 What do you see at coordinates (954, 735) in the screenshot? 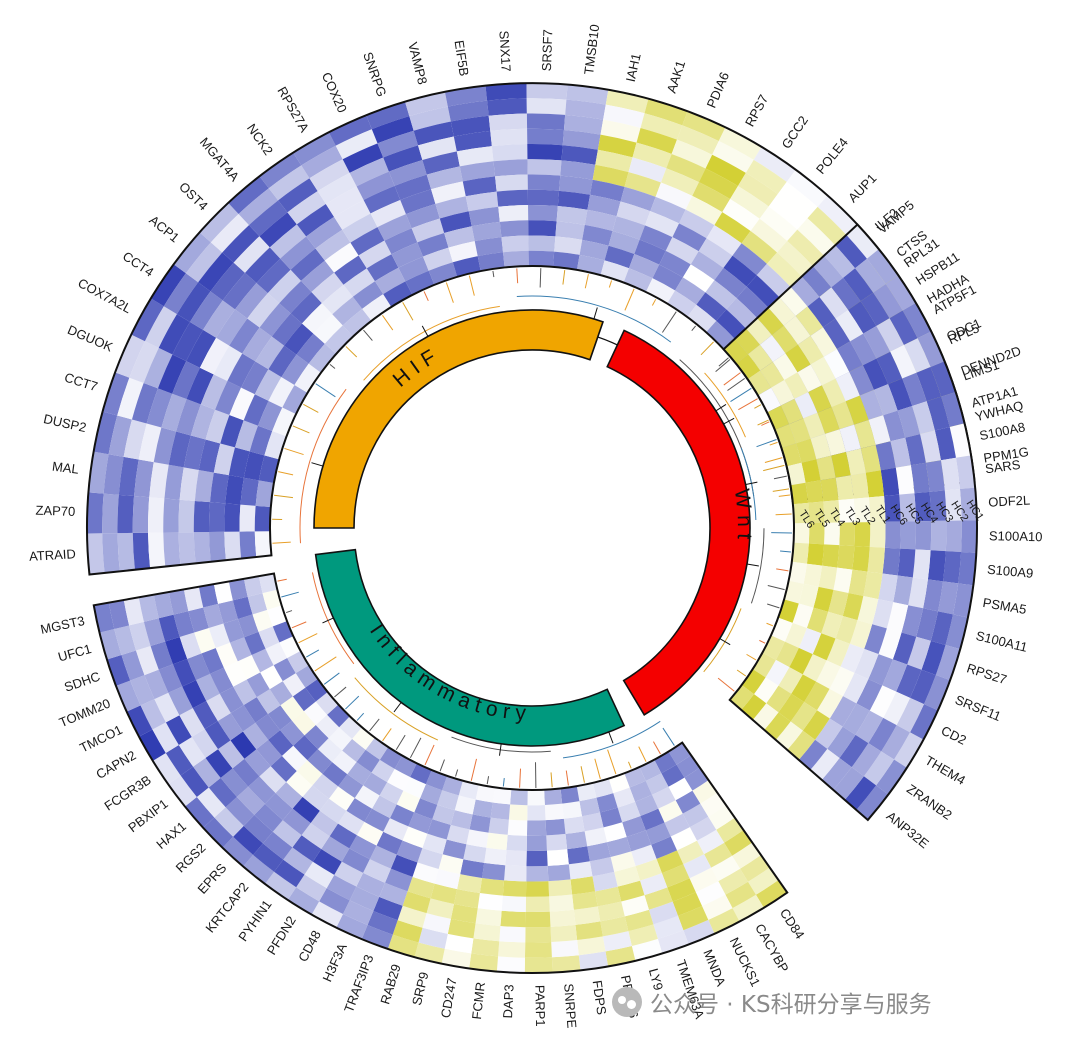
I see `gene-label: CD2` at bounding box center [954, 735].